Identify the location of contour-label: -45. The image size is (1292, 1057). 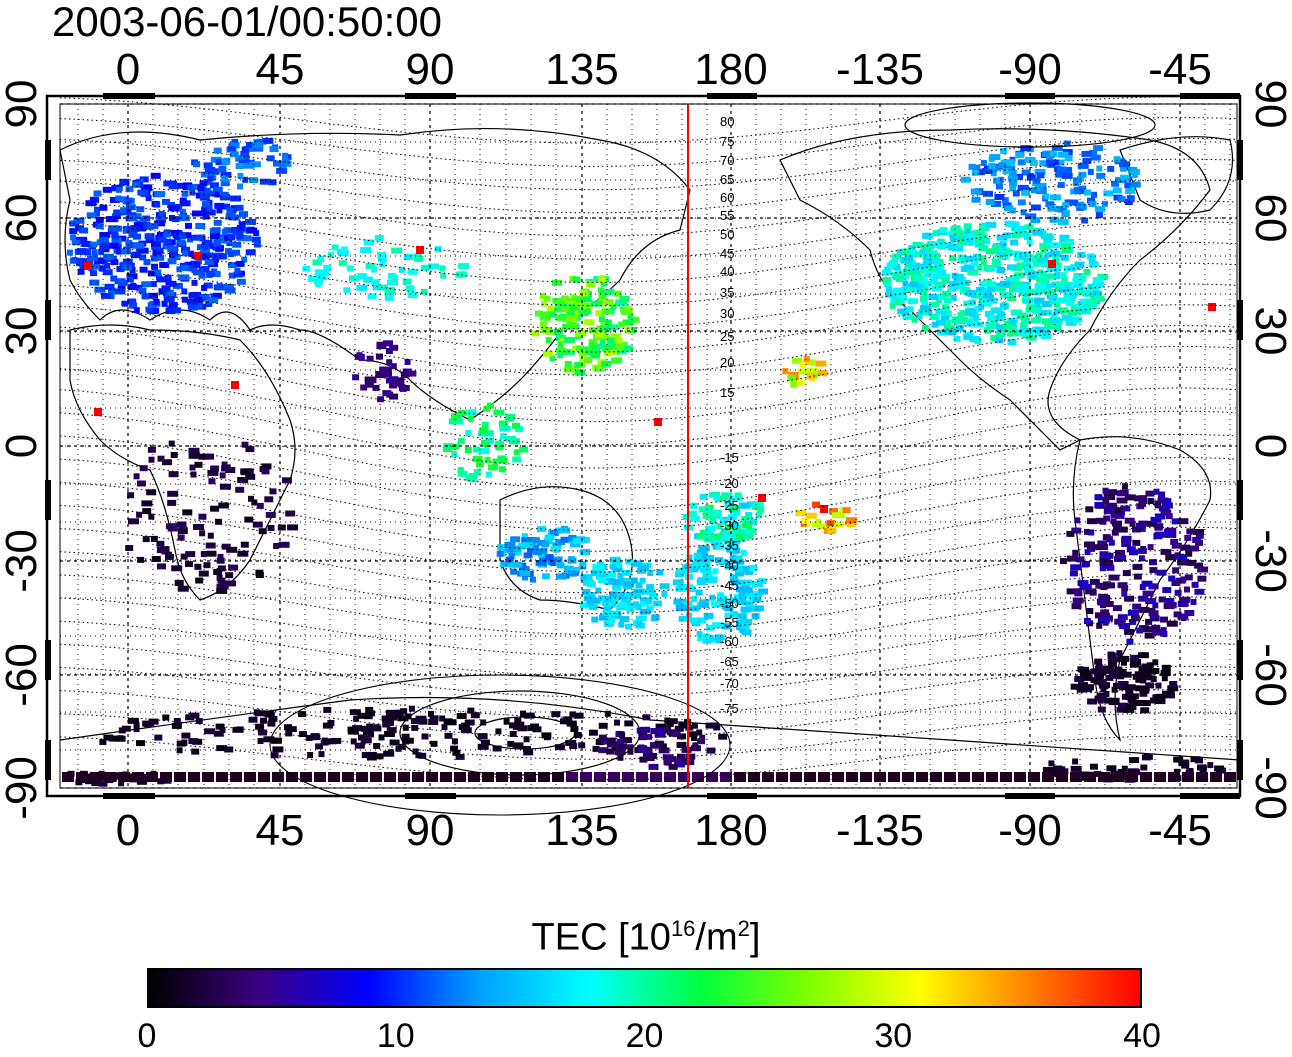
(729, 585).